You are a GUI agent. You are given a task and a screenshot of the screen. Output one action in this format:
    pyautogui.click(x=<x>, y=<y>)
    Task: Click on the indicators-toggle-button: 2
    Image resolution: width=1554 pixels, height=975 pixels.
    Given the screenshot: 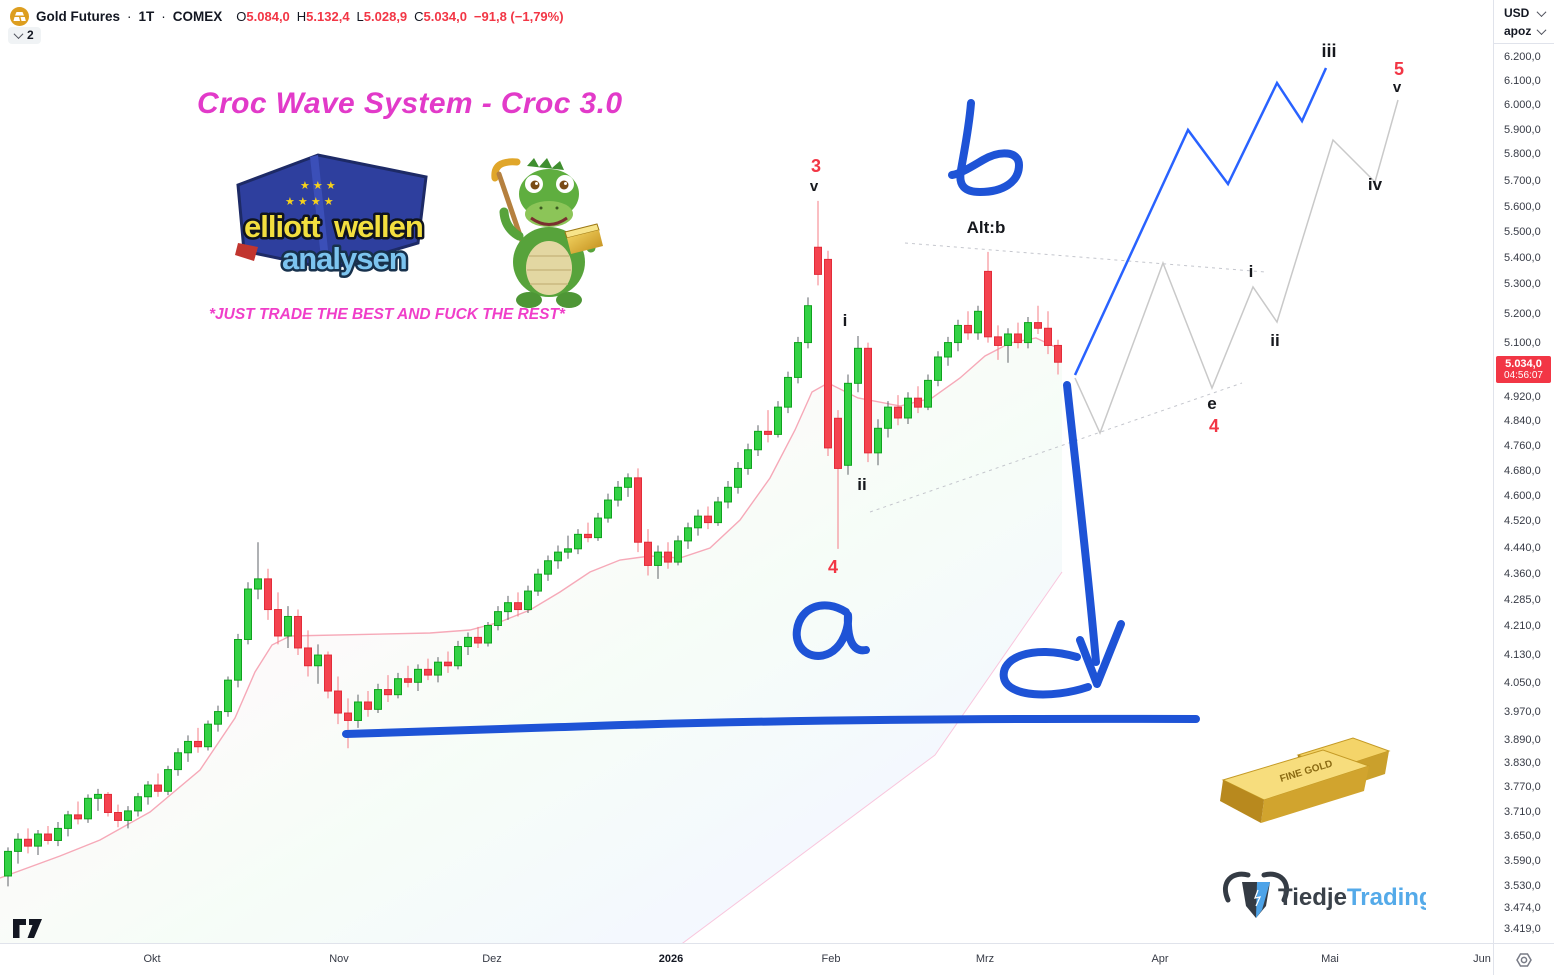 What is the action you would take?
    pyautogui.click(x=24, y=35)
    